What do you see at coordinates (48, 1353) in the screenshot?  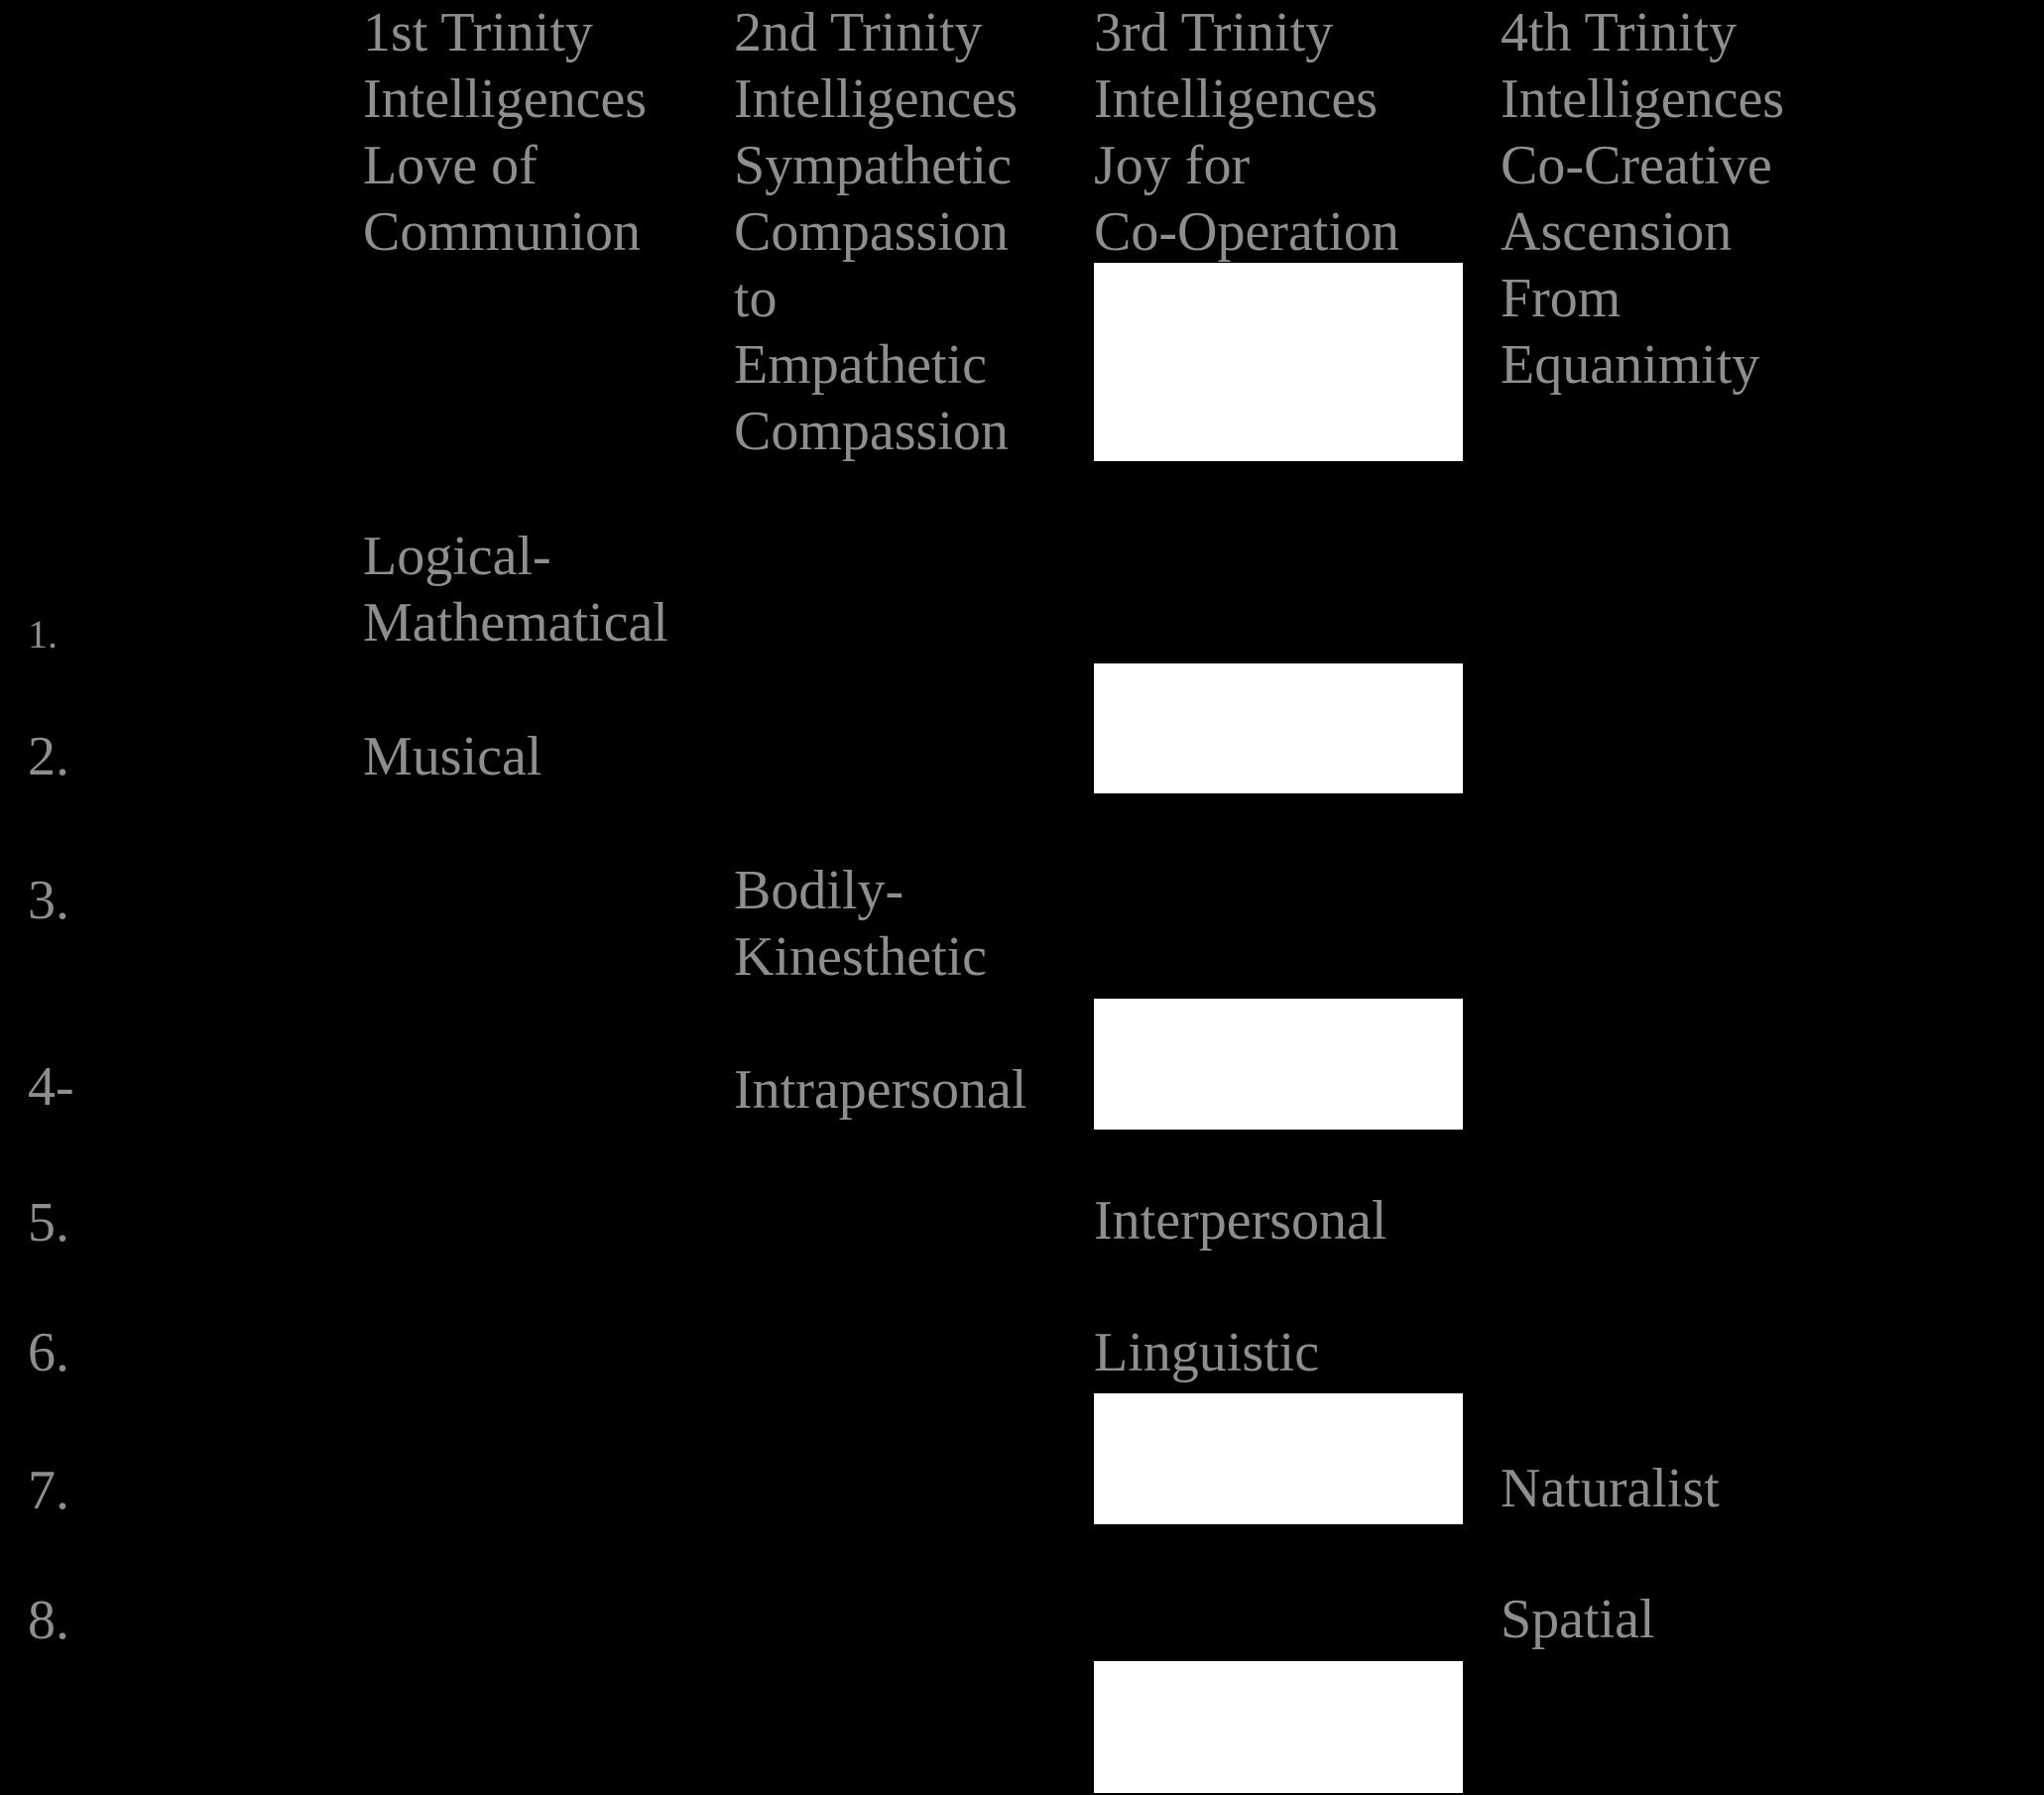 I see `row-number-6: 6.` at bounding box center [48, 1353].